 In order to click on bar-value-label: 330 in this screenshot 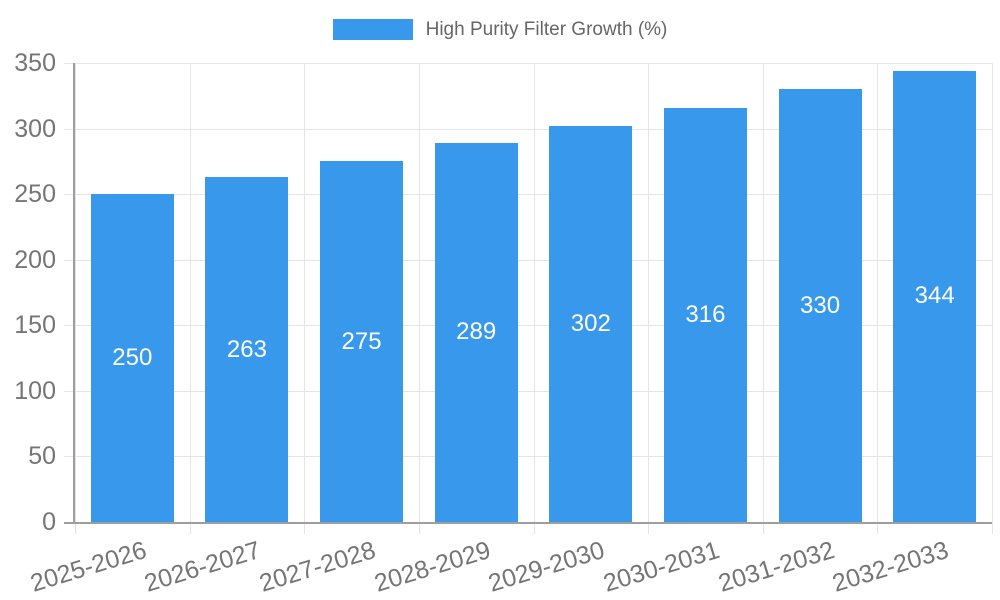, I will do `click(820, 305)`.